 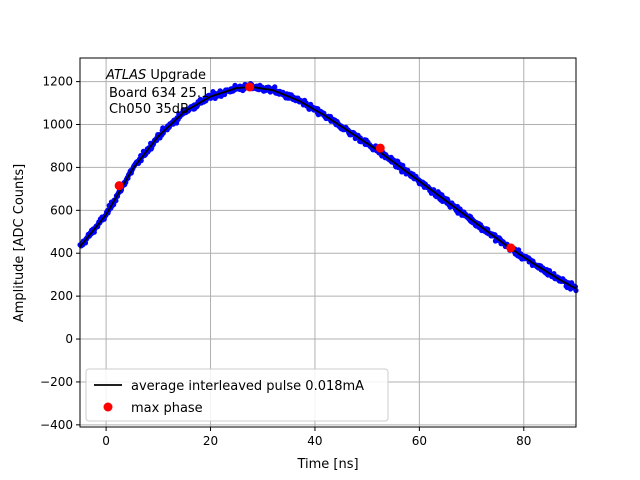 What do you see at coordinates (419, 441) in the screenshot?
I see `x-tick-label: 60` at bounding box center [419, 441].